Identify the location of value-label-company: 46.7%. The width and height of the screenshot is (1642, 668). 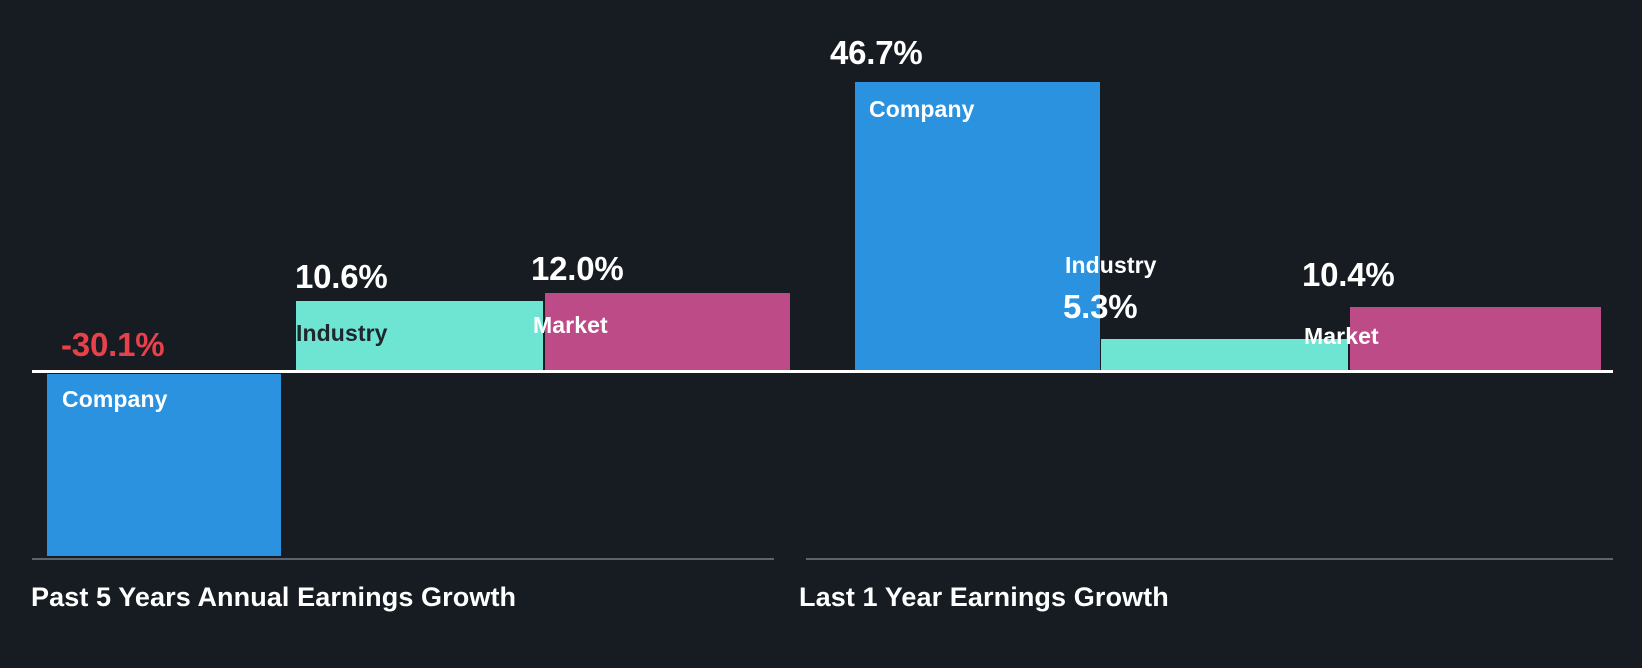
(876, 52).